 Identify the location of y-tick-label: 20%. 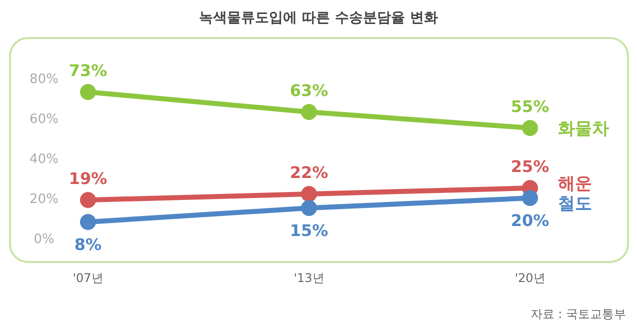
(44, 199).